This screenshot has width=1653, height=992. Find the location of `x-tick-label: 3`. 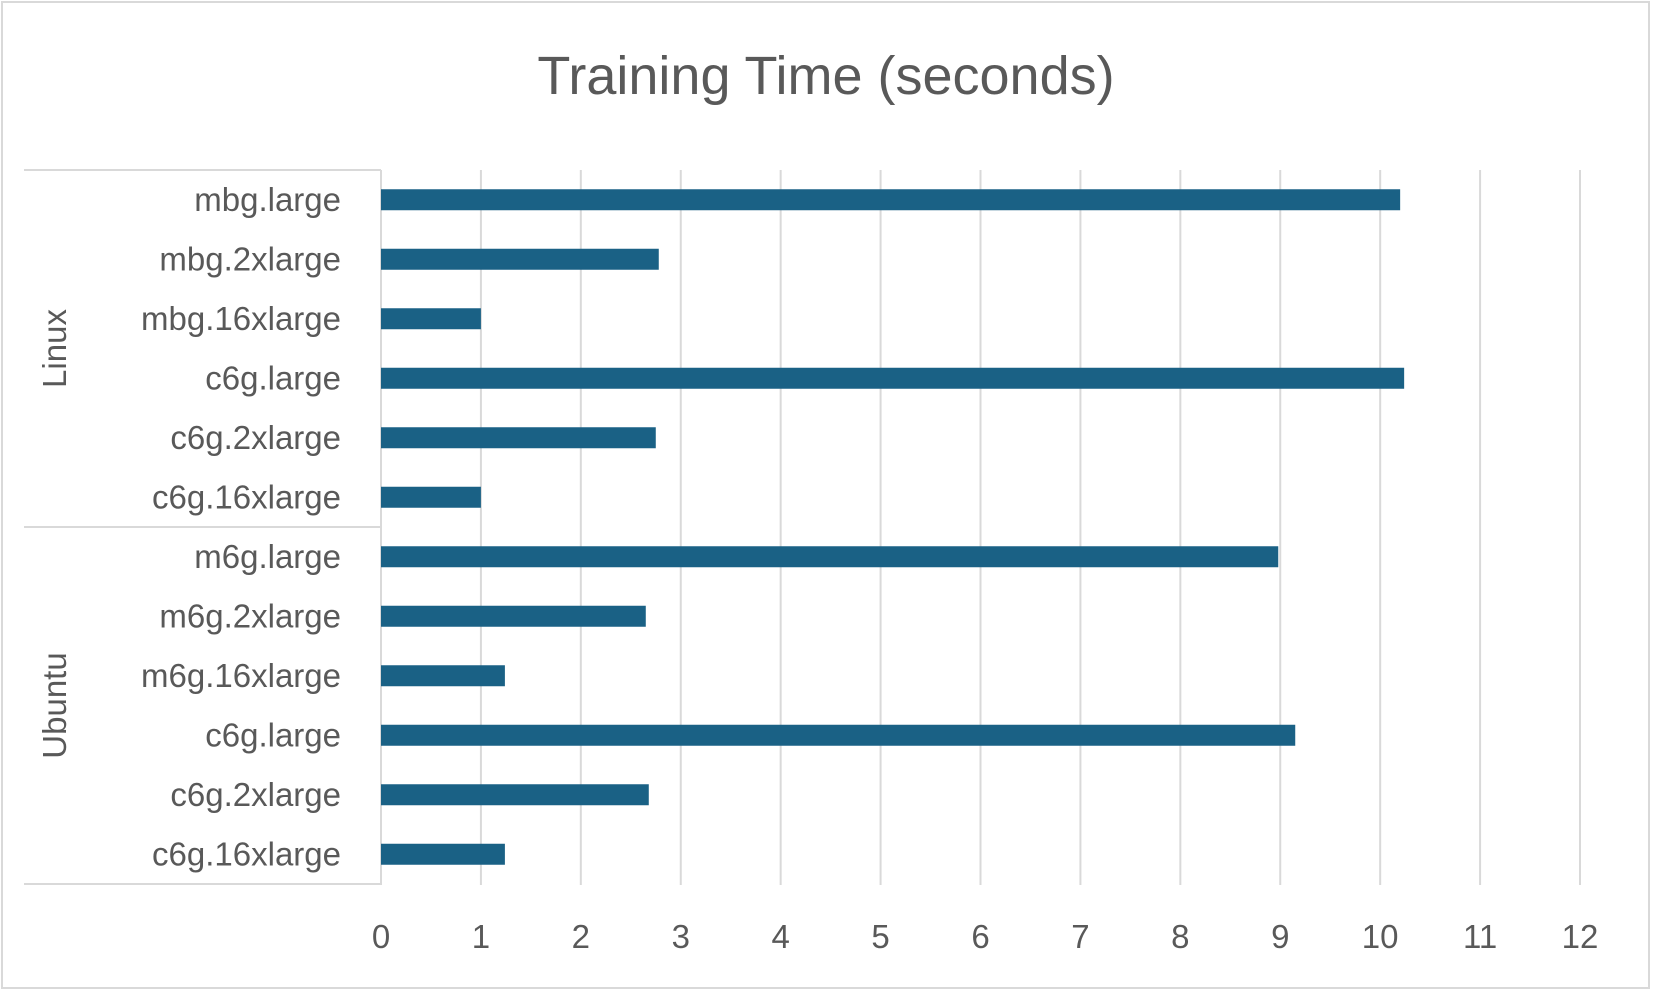

x-tick-label: 3 is located at coordinates (681, 936).